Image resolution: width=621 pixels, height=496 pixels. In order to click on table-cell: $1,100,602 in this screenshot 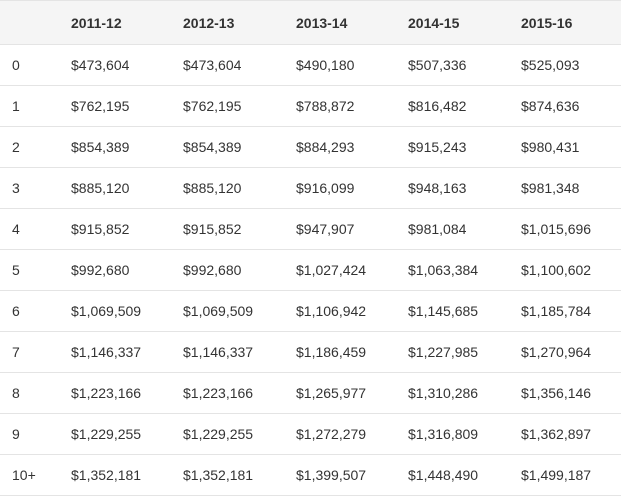, I will do `click(564, 270)`.